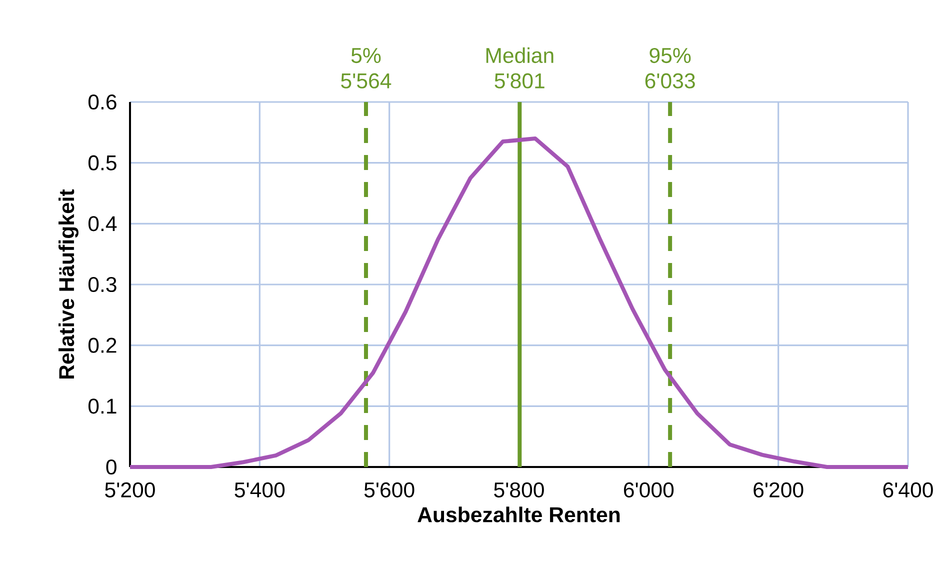 This screenshot has height=561, width=952. Describe the element at coordinates (102, 102) in the screenshot. I see `y-tick-label: 0.6` at that location.